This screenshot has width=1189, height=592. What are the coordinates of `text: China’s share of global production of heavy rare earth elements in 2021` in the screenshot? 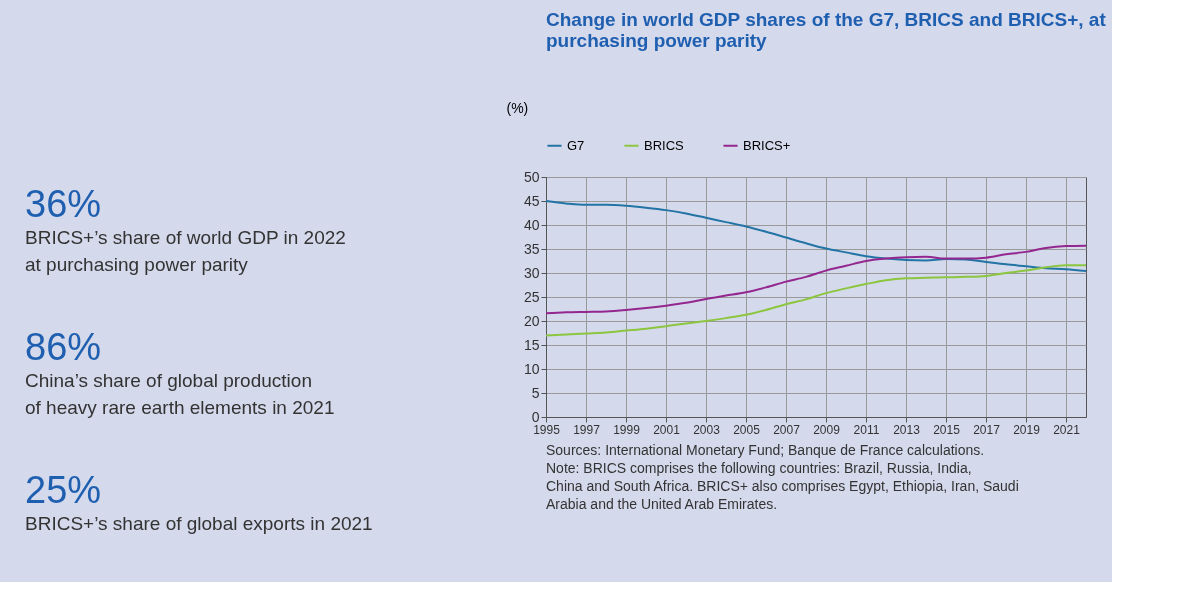 It's located at (180, 394).